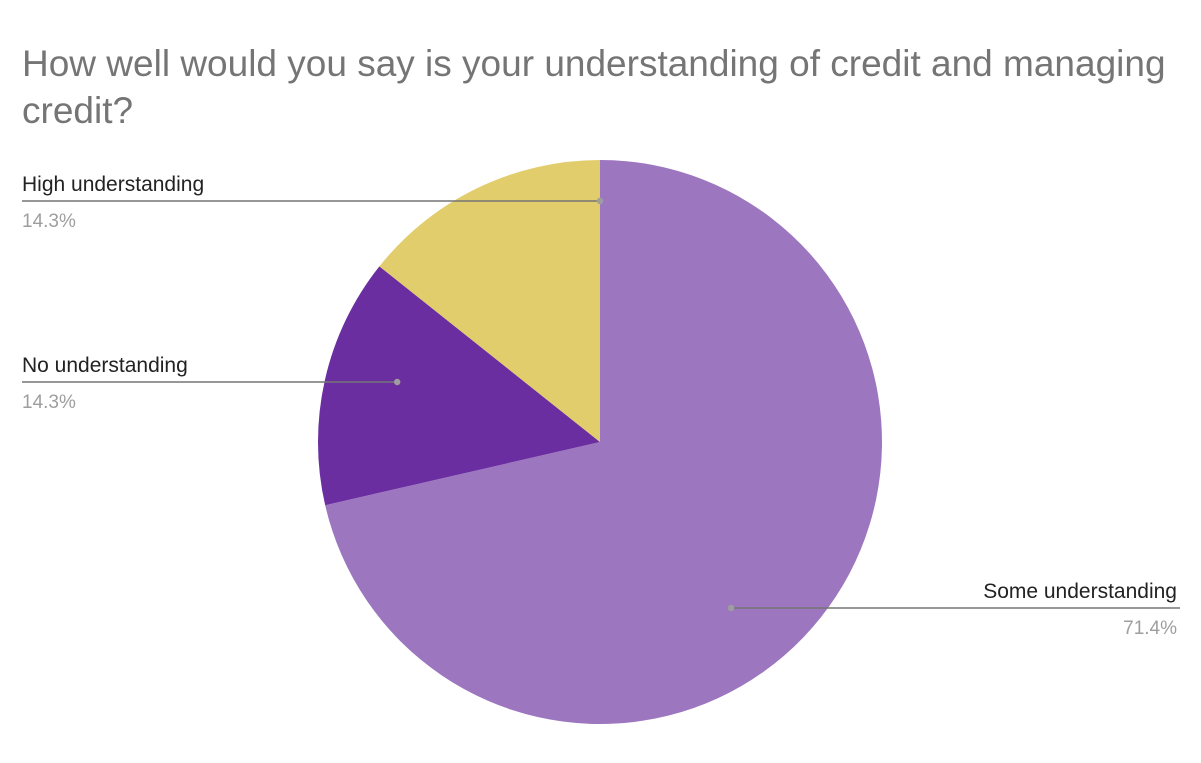  What do you see at coordinates (49, 402) in the screenshot?
I see `slice-percent-no-understanding: 14.3%` at bounding box center [49, 402].